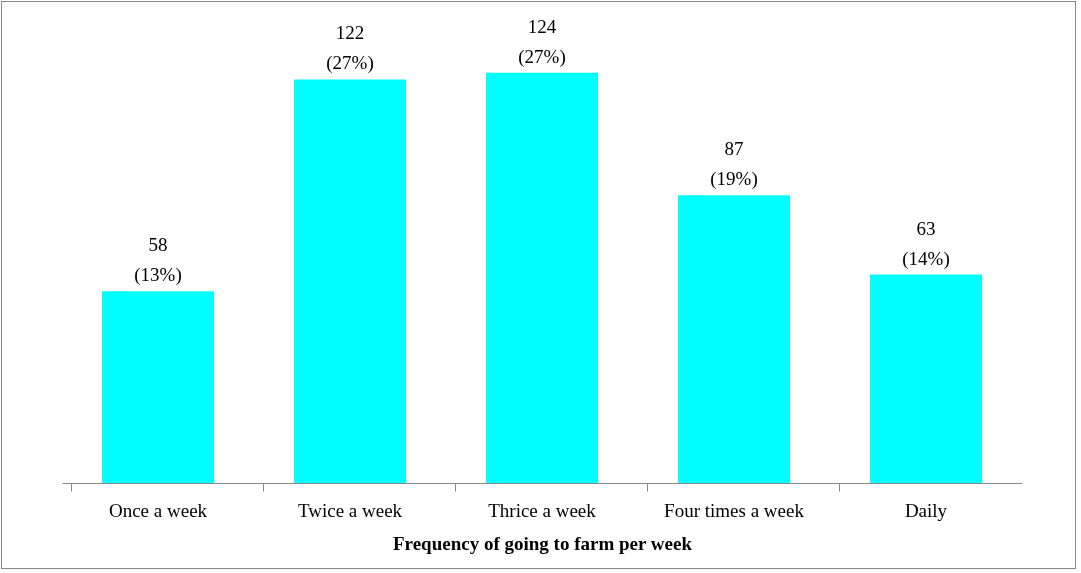  What do you see at coordinates (734, 164) in the screenshot?
I see `data-label: 87 (19%)` at bounding box center [734, 164].